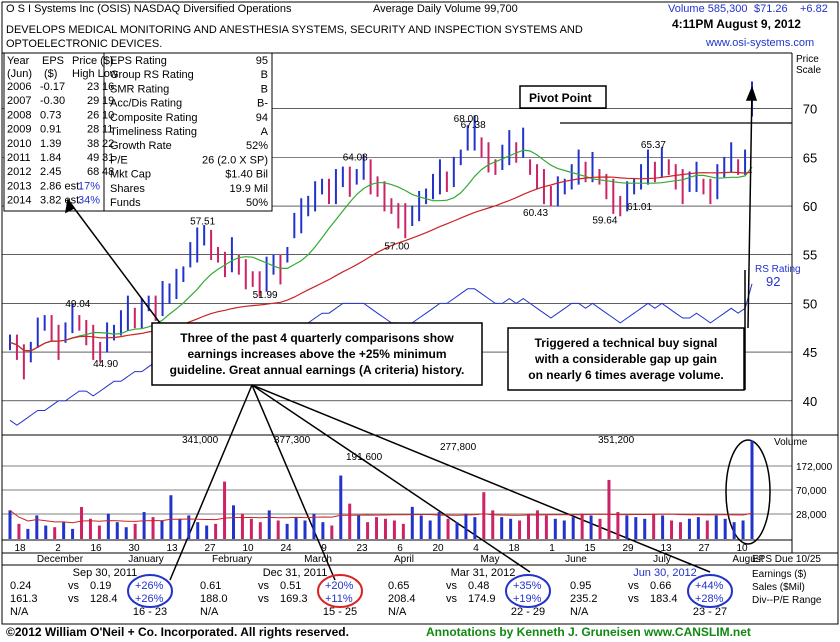 The height and width of the screenshot is (642, 840). I want to click on quarter-sales: 235.2, so click(584, 599).